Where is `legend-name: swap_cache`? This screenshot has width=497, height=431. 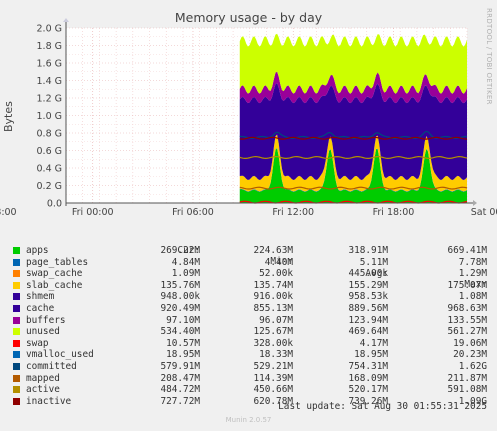 legend-name: swap_cache is located at coordinates (54, 274).